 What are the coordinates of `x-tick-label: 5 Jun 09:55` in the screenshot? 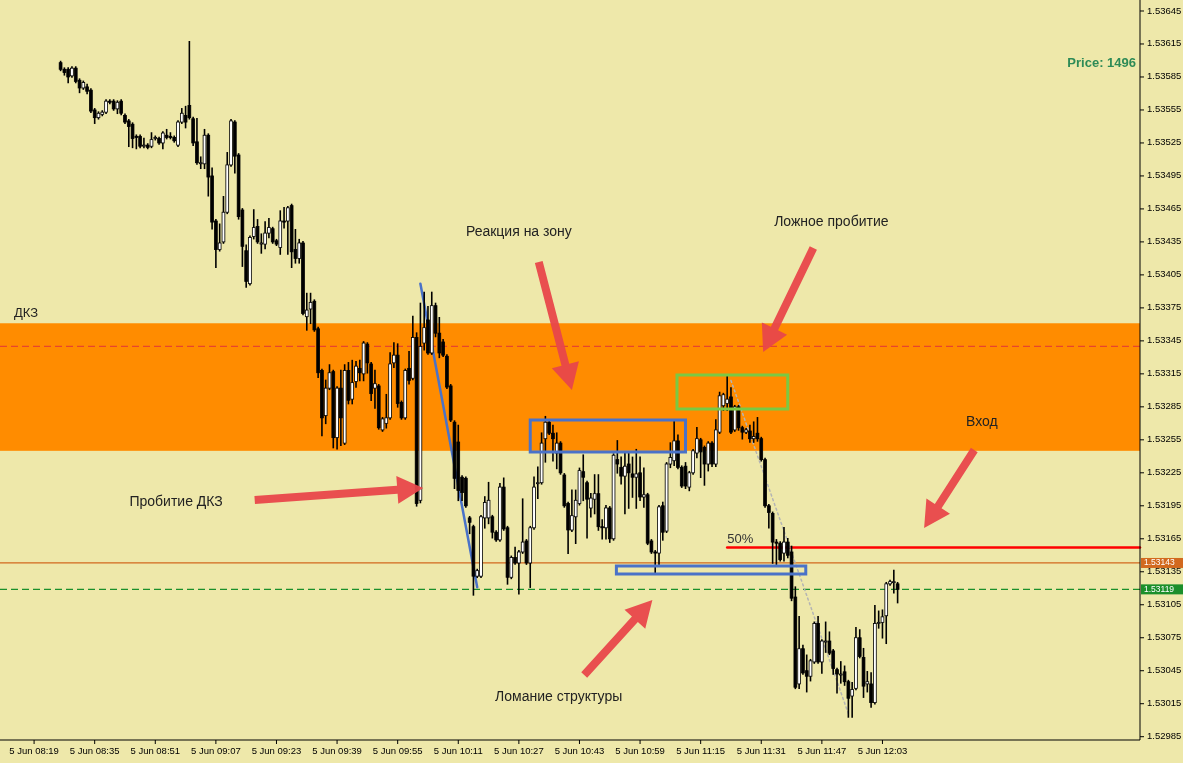 It's located at (397, 750).